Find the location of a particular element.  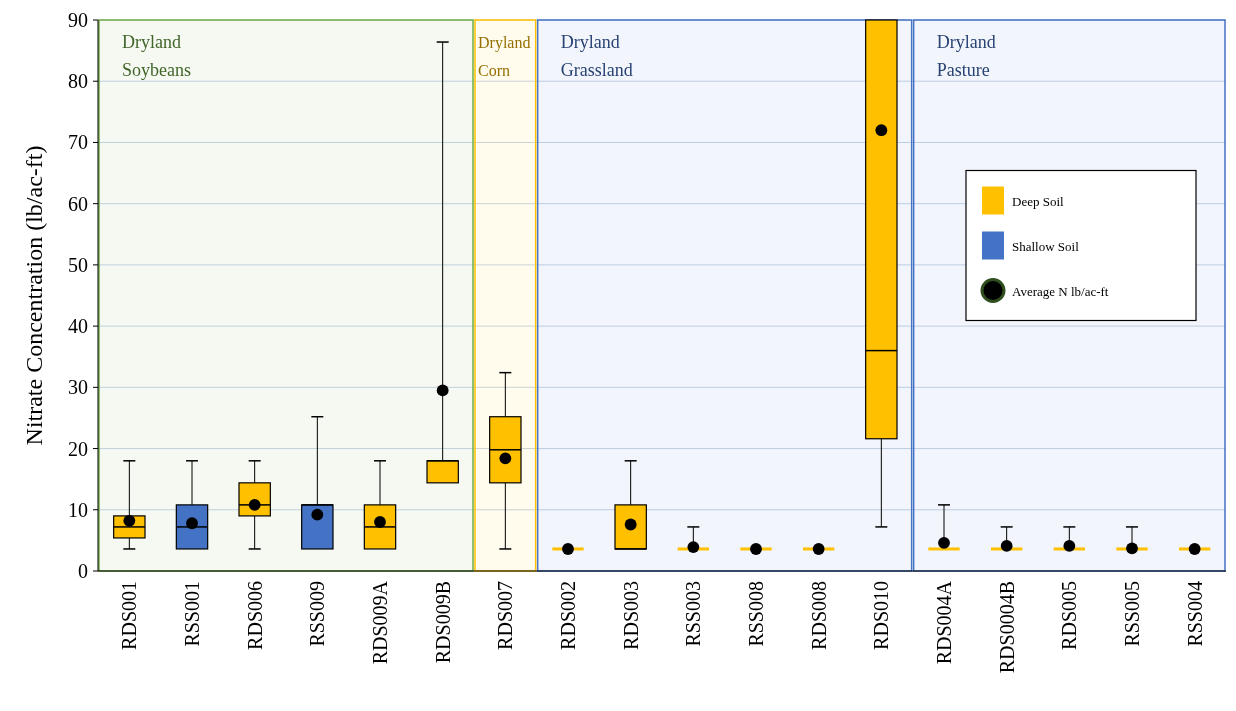

x-tick-label: RDS004A is located at coordinates (944, 622).